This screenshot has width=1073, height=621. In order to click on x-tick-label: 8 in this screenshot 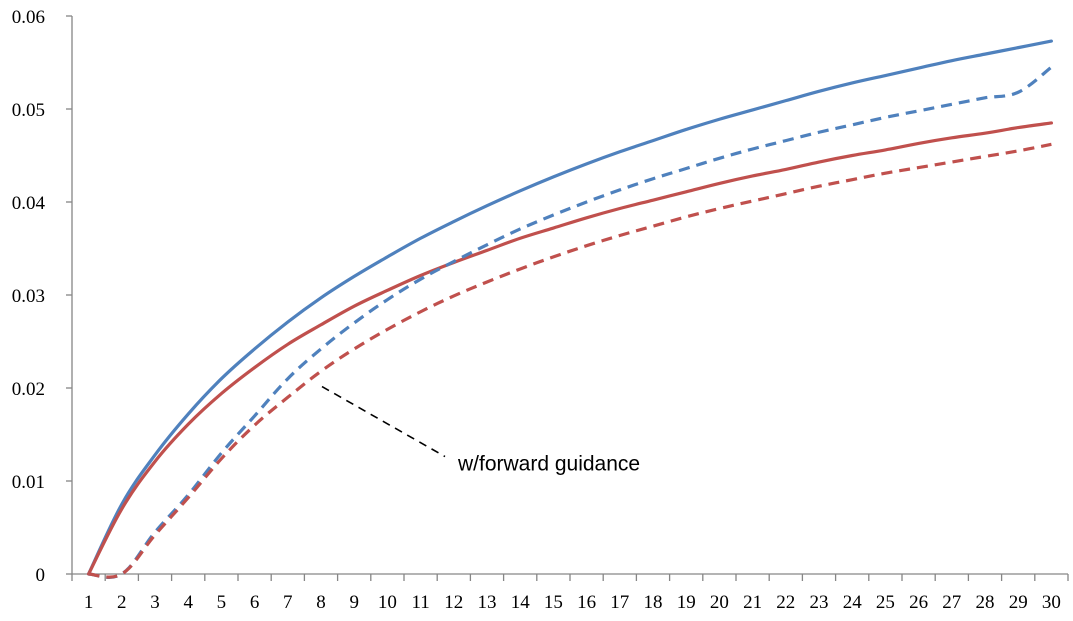, I will do `click(321, 602)`.